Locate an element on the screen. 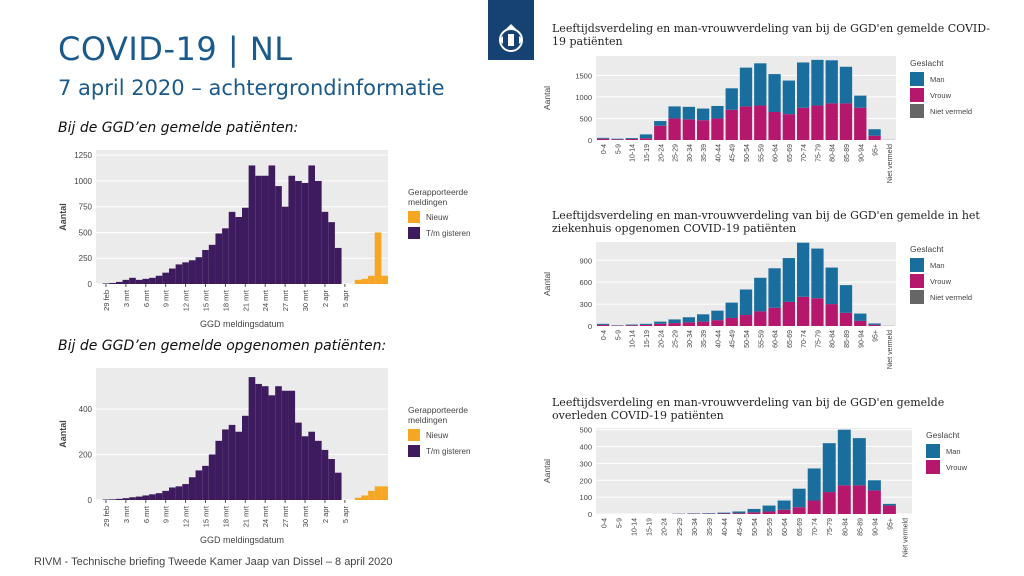 This screenshot has height=576, width=1024. x-tick-label: 5-9 is located at coordinates (618, 335).